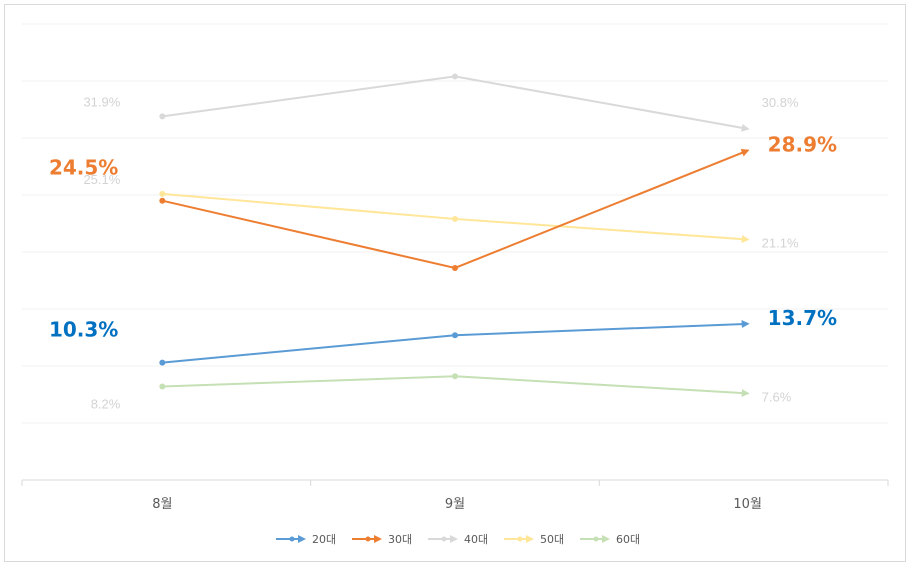  What do you see at coordinates (777, 396) in the screenshot?
I see `data-label: 7.6%` at bounding box center [777, 396].